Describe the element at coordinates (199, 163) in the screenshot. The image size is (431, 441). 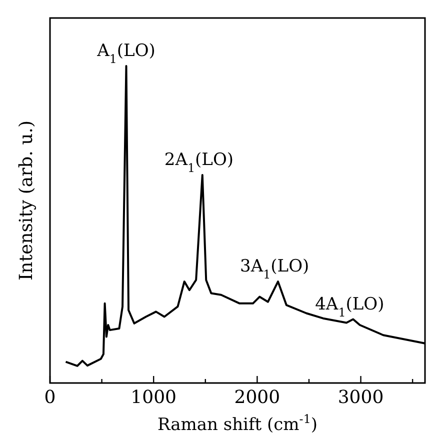
I see `annotation: 2A$_{1}$(LO)` at that location.